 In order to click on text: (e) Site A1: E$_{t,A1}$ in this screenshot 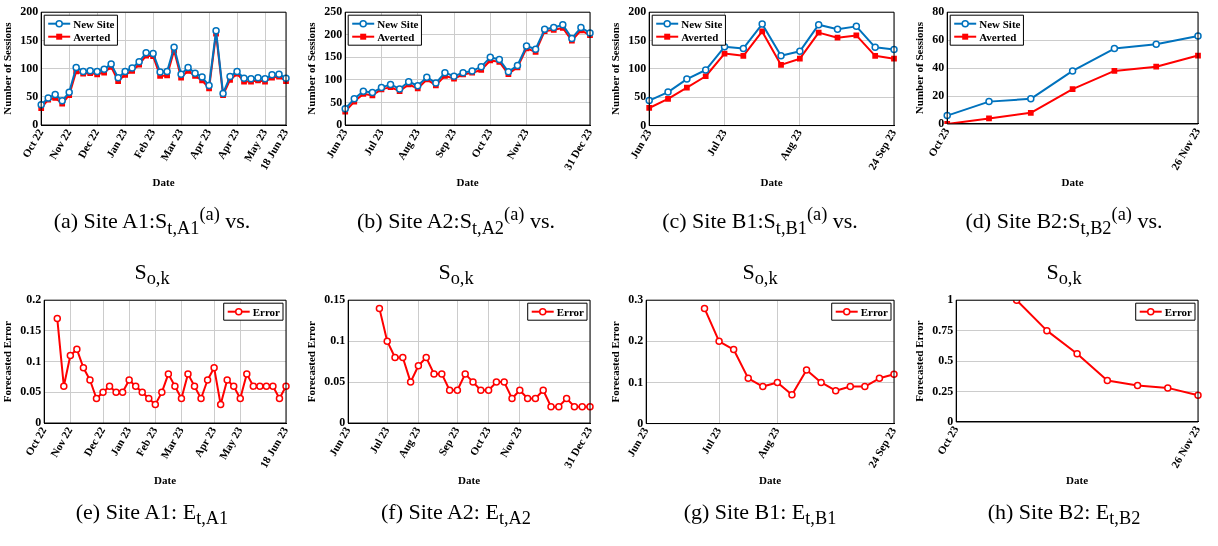, I will do `click(152, 514)`.